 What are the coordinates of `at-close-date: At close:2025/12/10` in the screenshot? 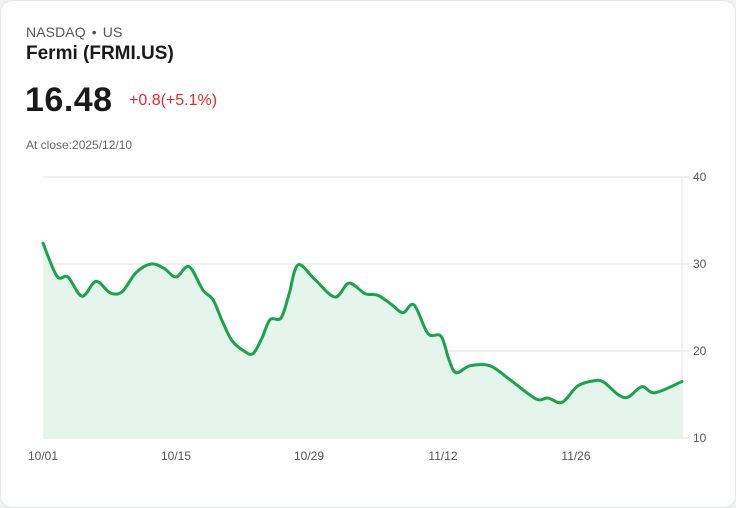 It's located at (79, 145).